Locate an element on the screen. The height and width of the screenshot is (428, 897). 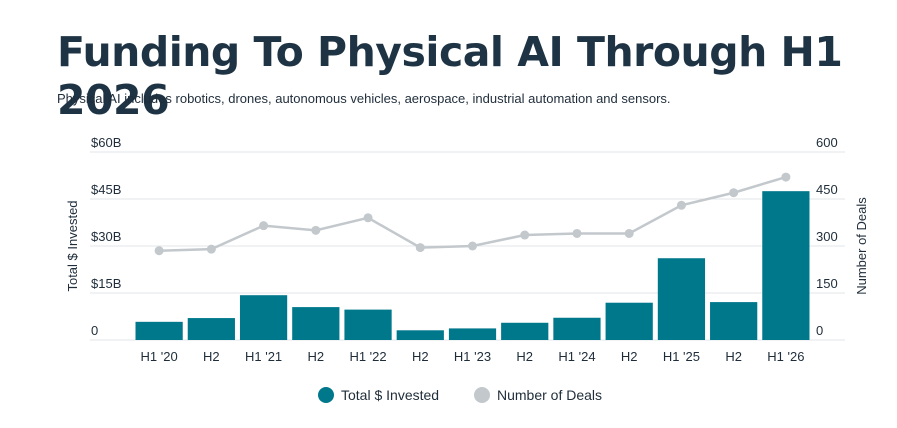
legend-marker-total-invested is located at coordinates (326, 395).